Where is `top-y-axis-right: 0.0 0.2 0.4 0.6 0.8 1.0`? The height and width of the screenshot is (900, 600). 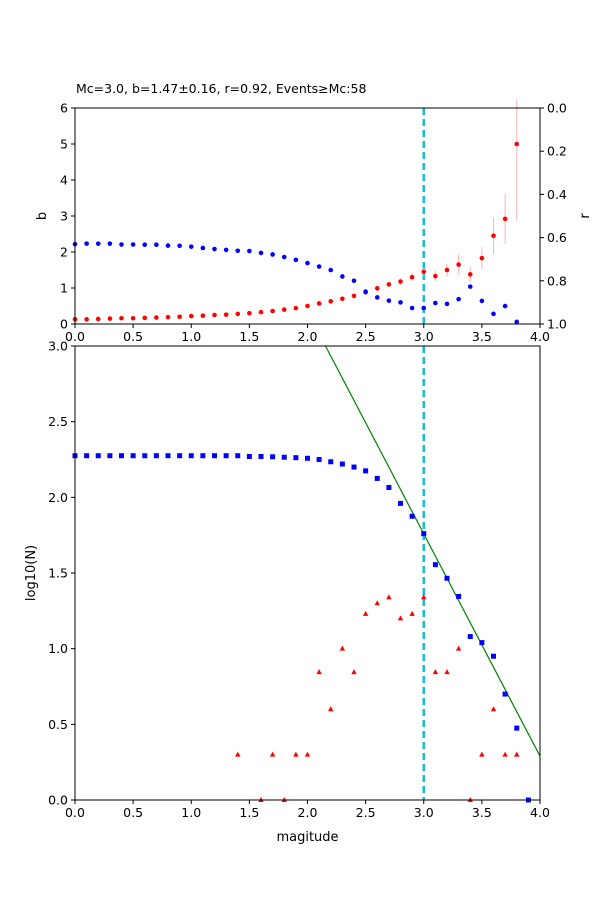 top-y-axis-right: 0.0 0.2 0.4 0.6 0.8 1.0 is located at coordinates (553, 216).